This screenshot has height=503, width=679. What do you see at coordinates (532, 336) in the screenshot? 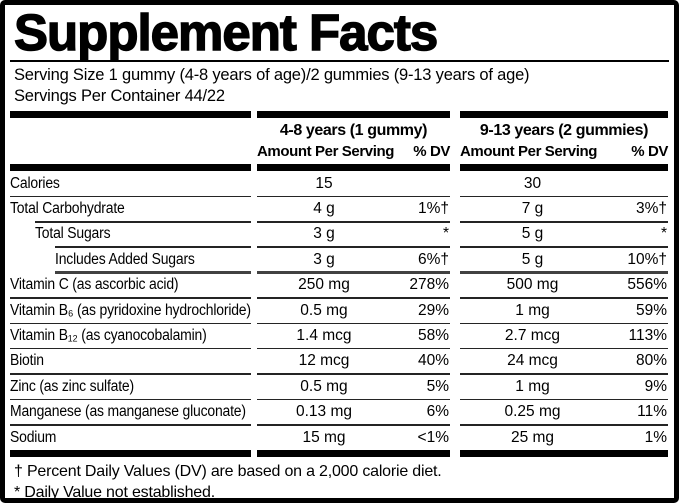
I see `amount-9-13: 2.7 mcg` at bounding box center [532, 336].